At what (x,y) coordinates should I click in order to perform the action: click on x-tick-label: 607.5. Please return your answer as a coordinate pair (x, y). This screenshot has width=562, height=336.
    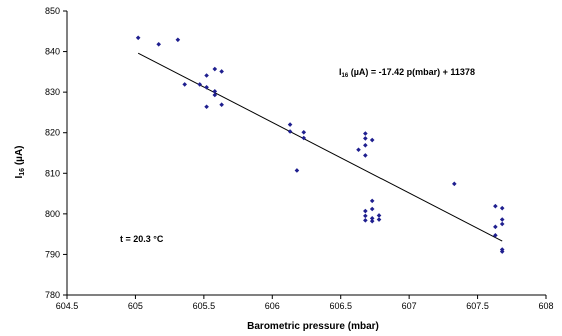
    Looking at the image, I should click on (477, 306).